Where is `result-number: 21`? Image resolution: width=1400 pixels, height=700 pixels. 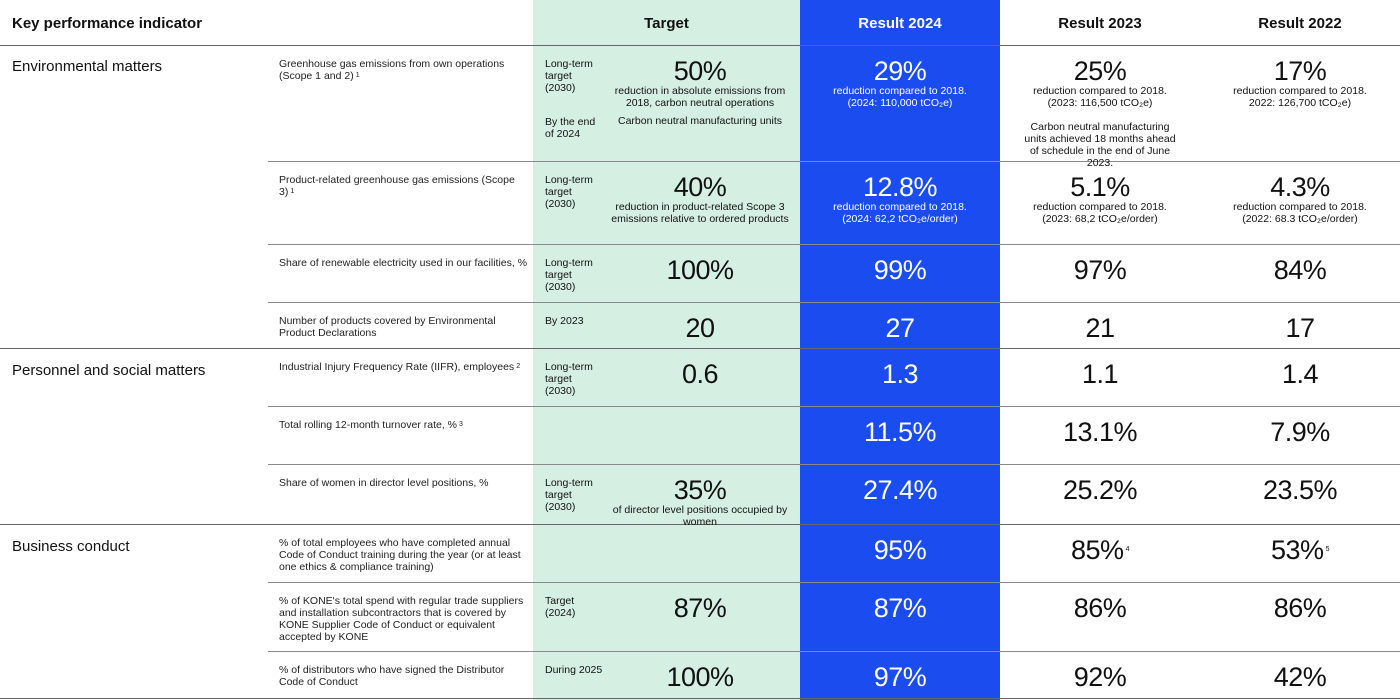 result-number: 21 is located at coordinates (1100, 328).